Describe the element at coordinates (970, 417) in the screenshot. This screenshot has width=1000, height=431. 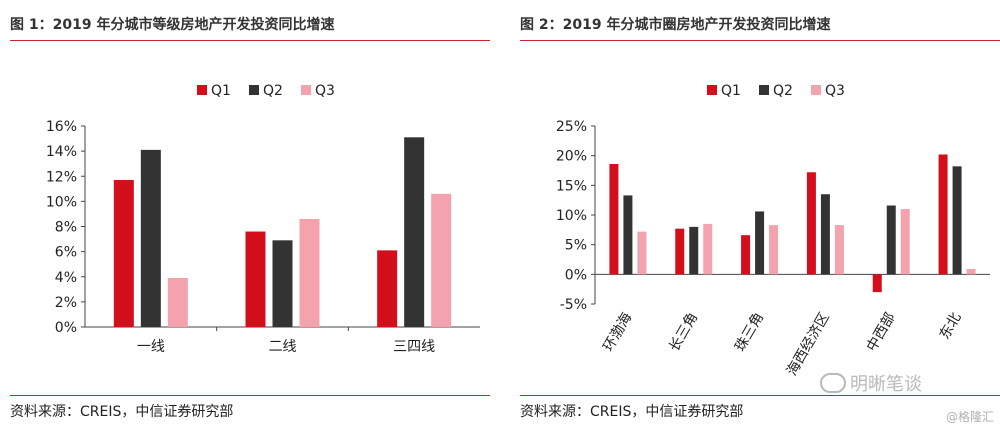
I see `watermark-subtext: @格隆汇` at that location.